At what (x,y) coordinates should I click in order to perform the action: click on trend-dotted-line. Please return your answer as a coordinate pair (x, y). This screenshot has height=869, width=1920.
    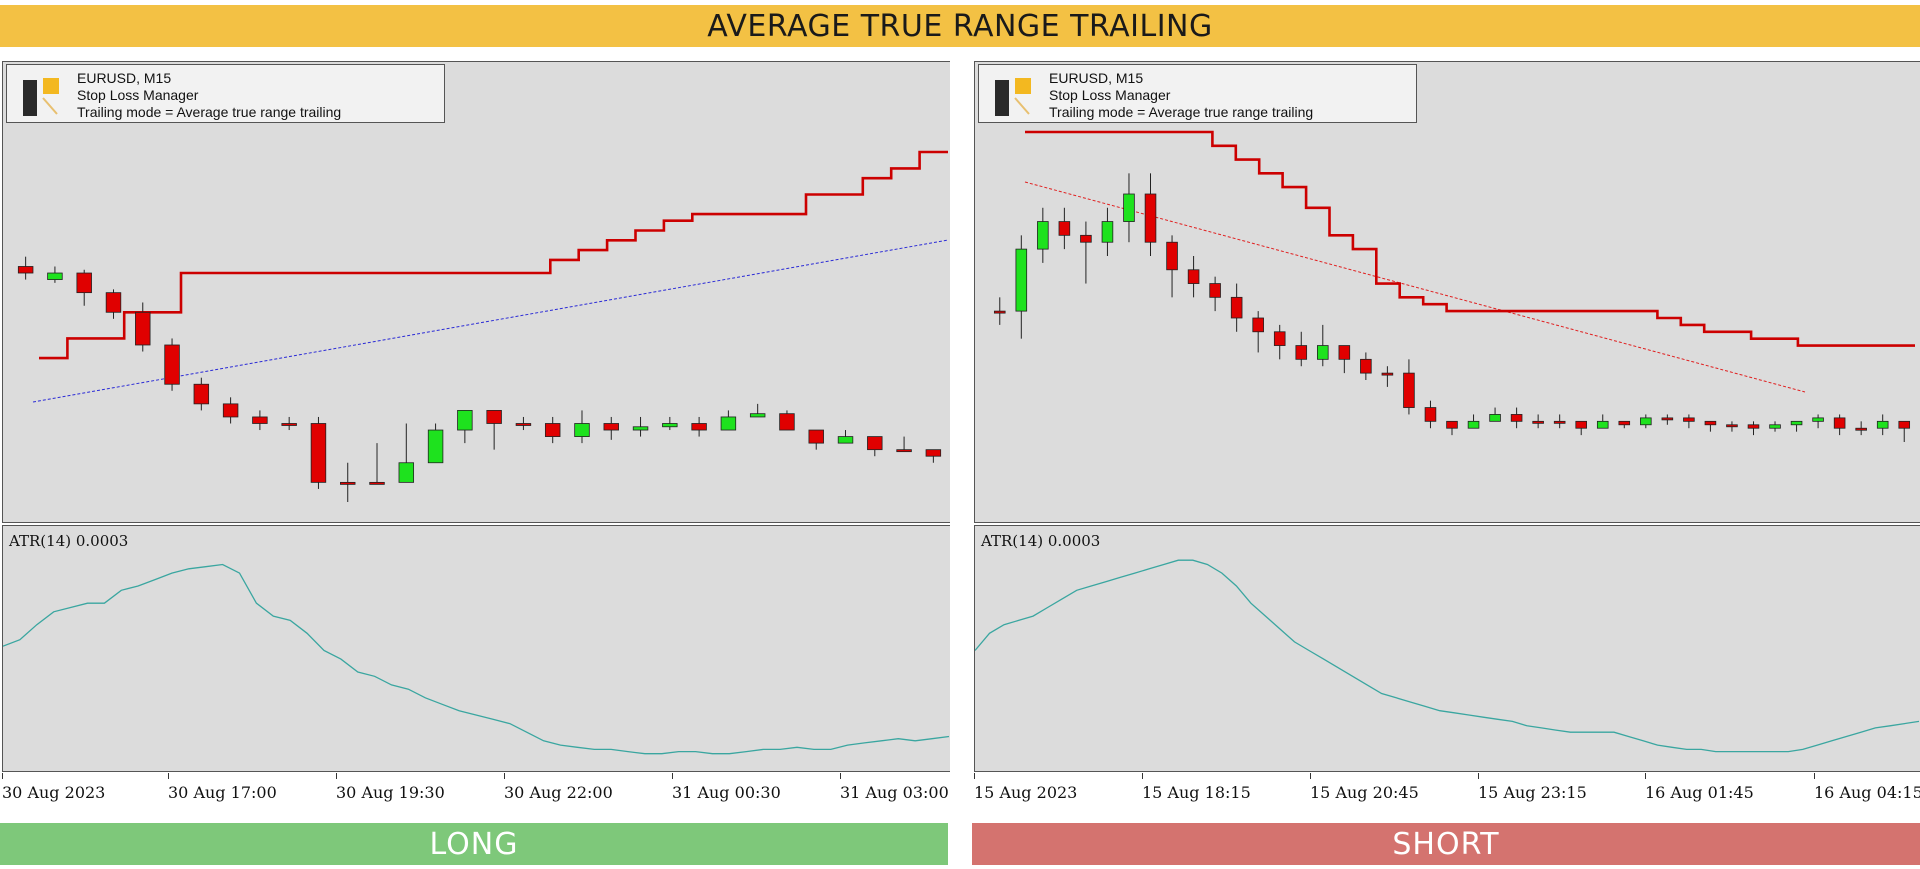
    Looking at the image, I should click on (1415, 287).